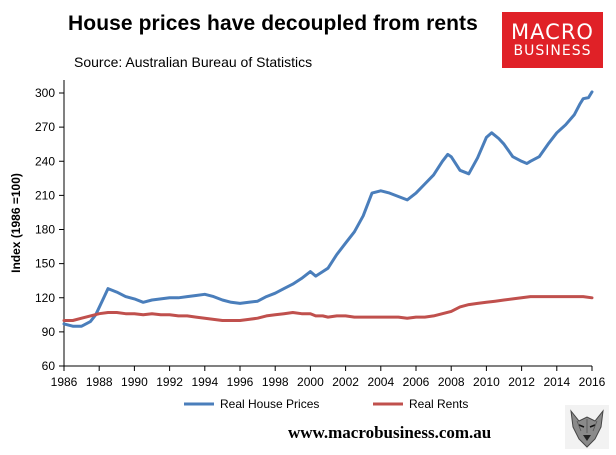 The height and width of the screenshot is (455, 616). What do you see at coordinates (64, 382) in the screenshot?
I see `x-tick-label: 1986` at bounding box center [64, 382].